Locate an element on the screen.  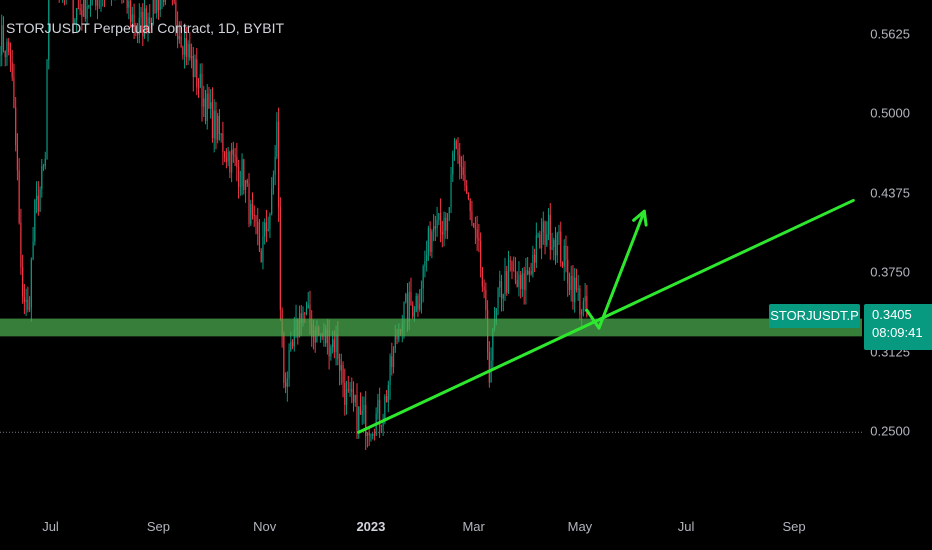
price-tick-label: 0.5625 is located at coordinates (890, 34).